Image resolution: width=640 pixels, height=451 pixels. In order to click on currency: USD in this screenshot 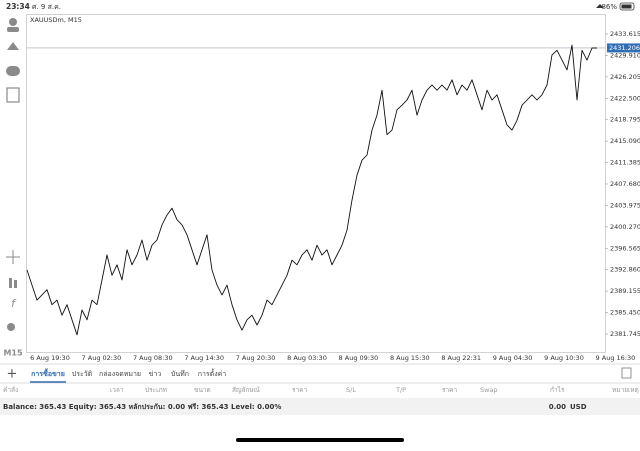, I will do `click(578, 407)`.